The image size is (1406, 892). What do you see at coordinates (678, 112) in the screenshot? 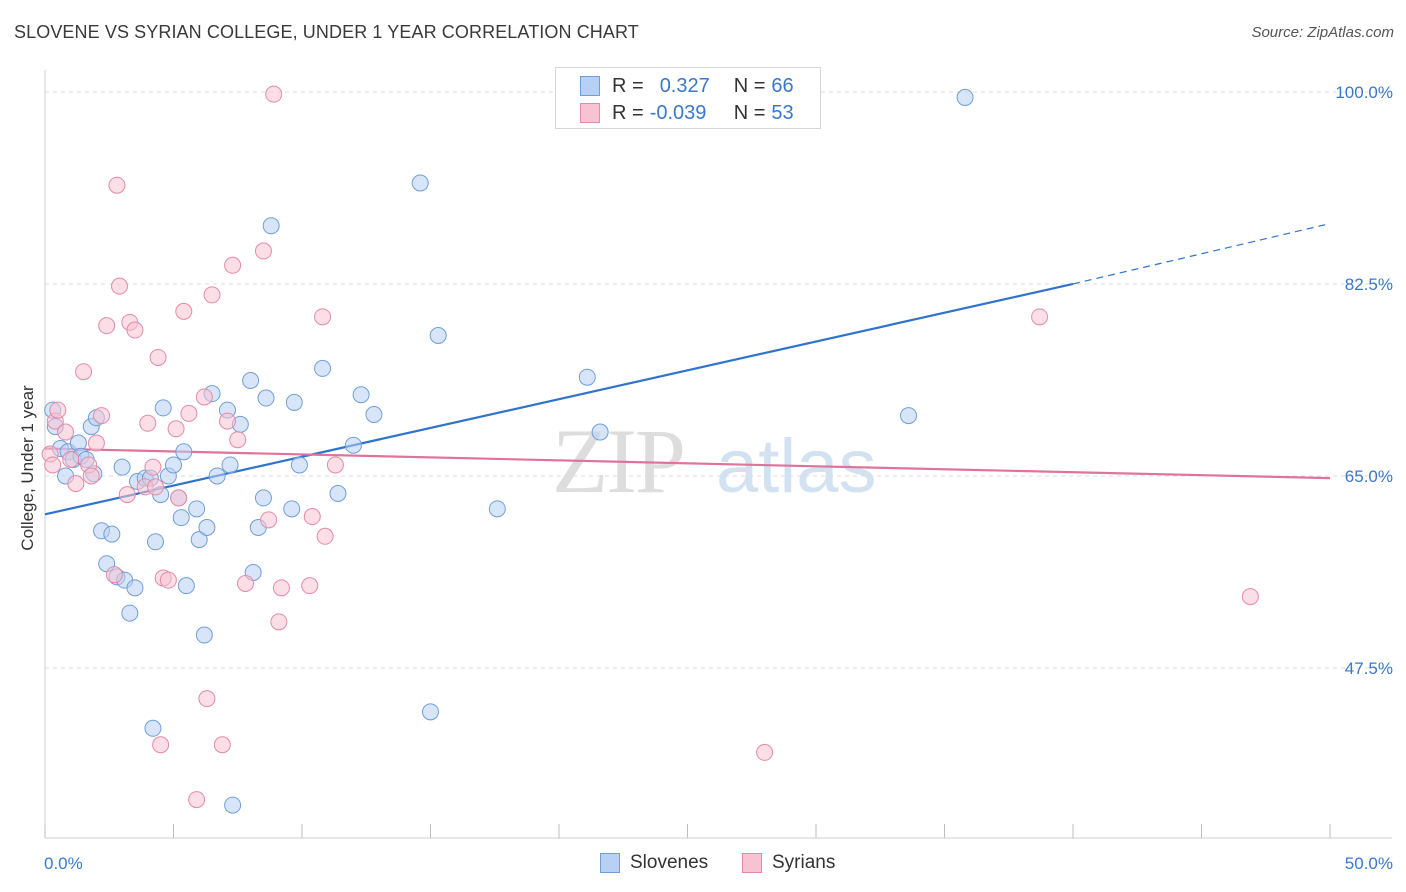
I see `r-value: -0.039` at bounding box center [678, 112].